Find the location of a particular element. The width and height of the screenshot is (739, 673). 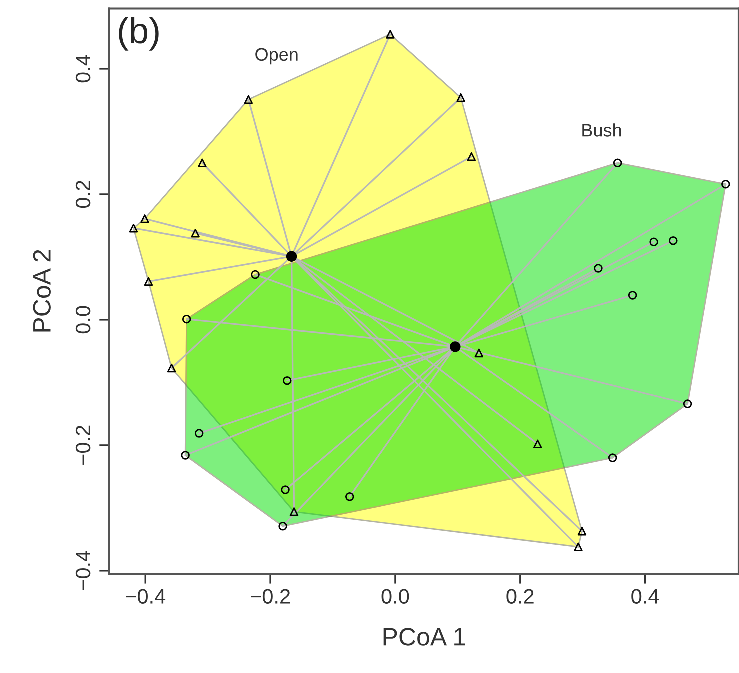

x-tick-label: 0.2 is located at coordinates (520, 596).